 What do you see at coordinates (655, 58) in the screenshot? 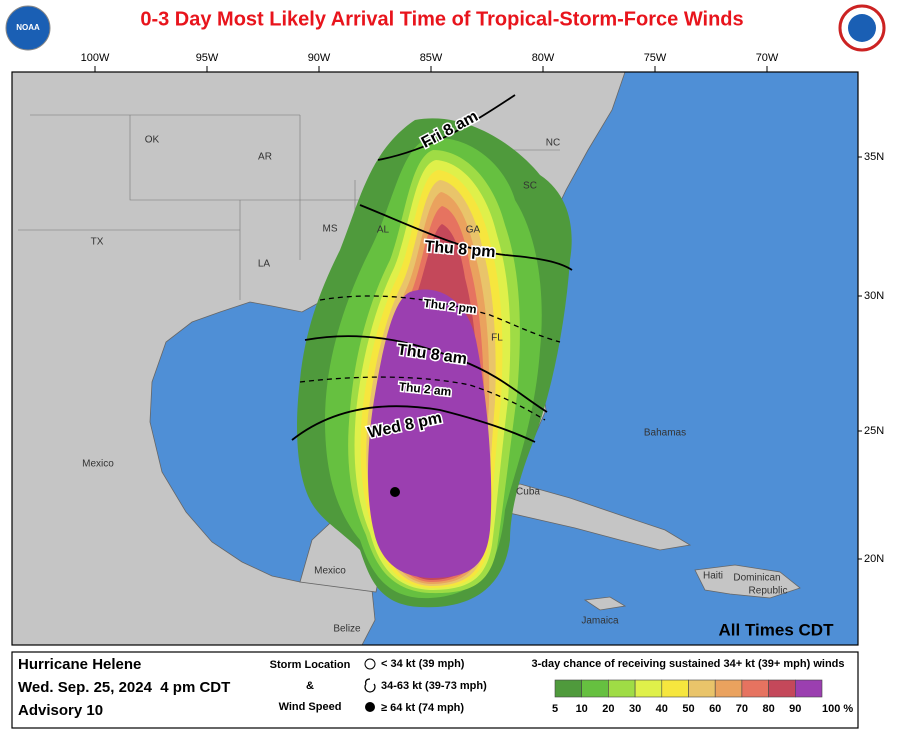
I see `longitude-label: 75W` at bounding box center [655, 58].